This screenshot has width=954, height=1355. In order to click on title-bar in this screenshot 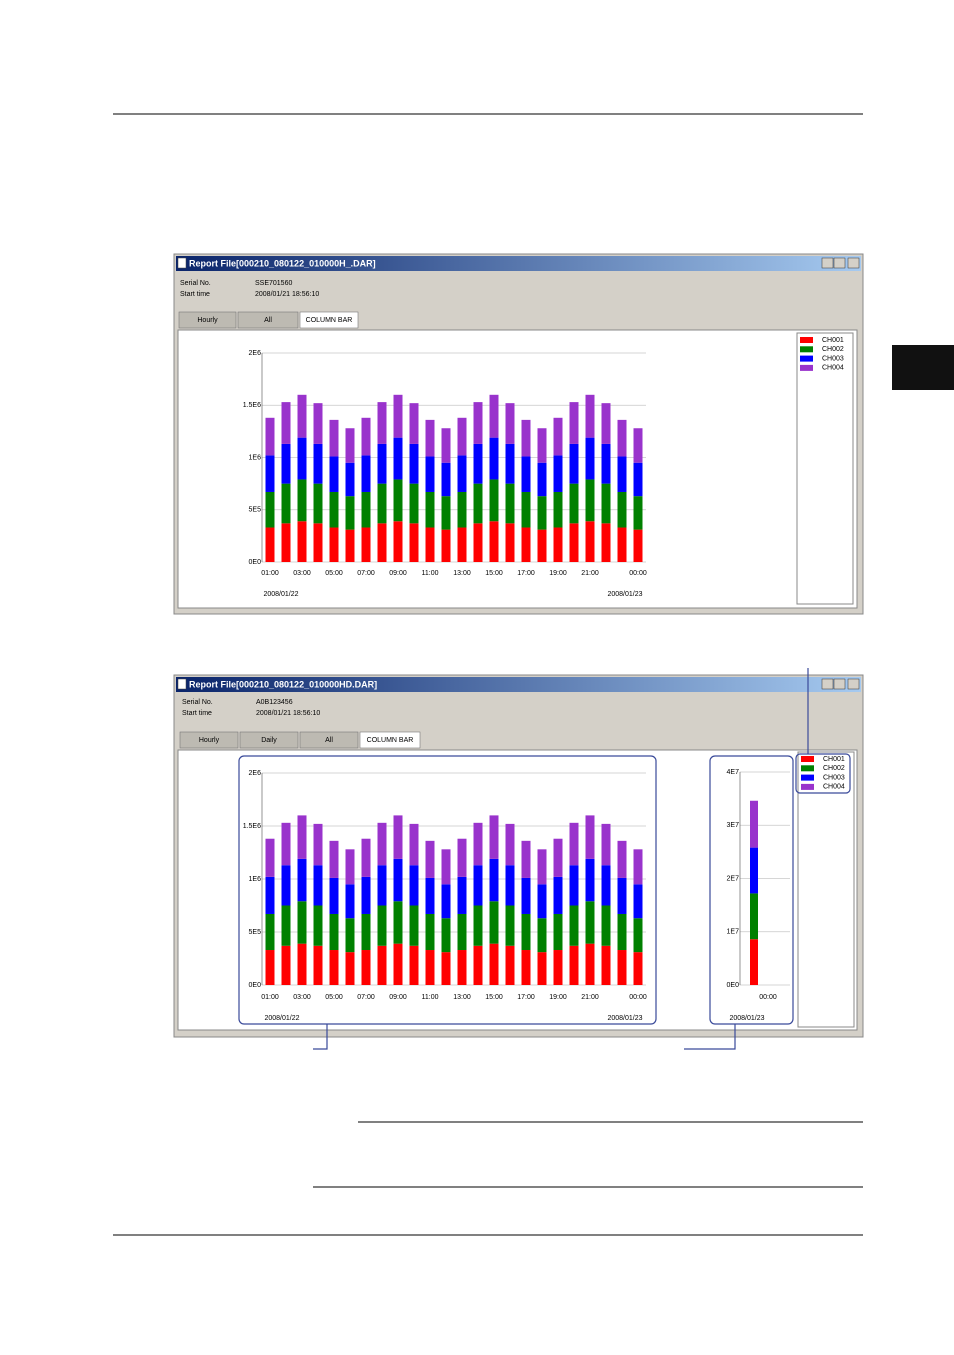, I will do `click(518, 263)`.